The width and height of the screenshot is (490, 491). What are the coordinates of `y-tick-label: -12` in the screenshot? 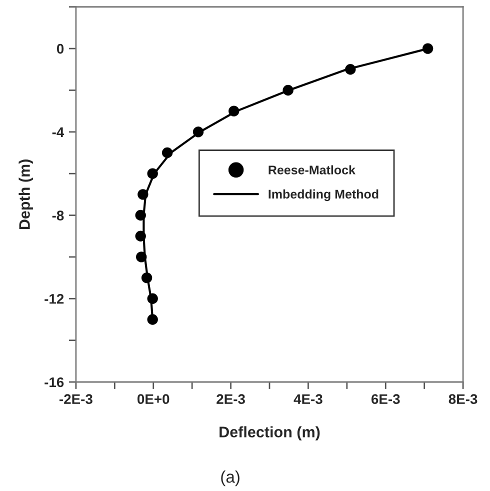 It's located at (54, 299).